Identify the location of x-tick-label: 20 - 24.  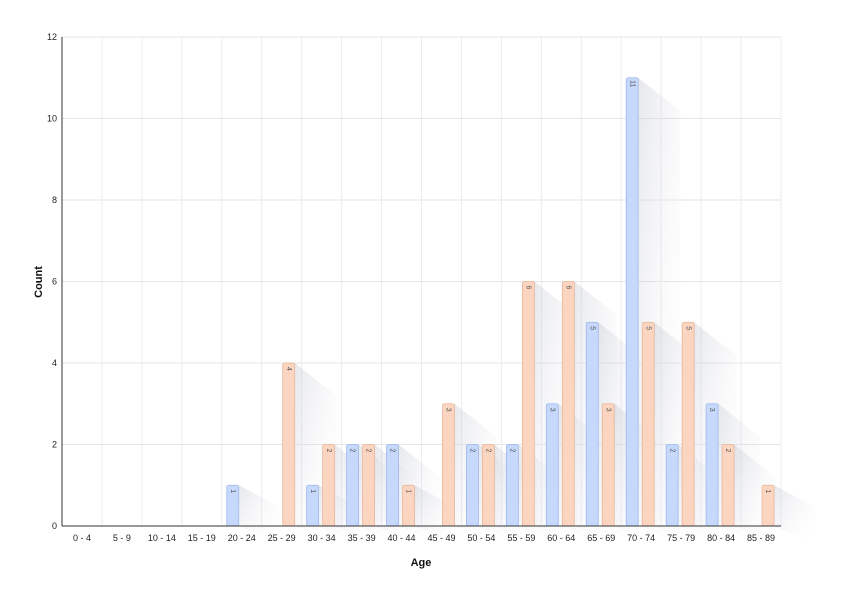
(242, 538).